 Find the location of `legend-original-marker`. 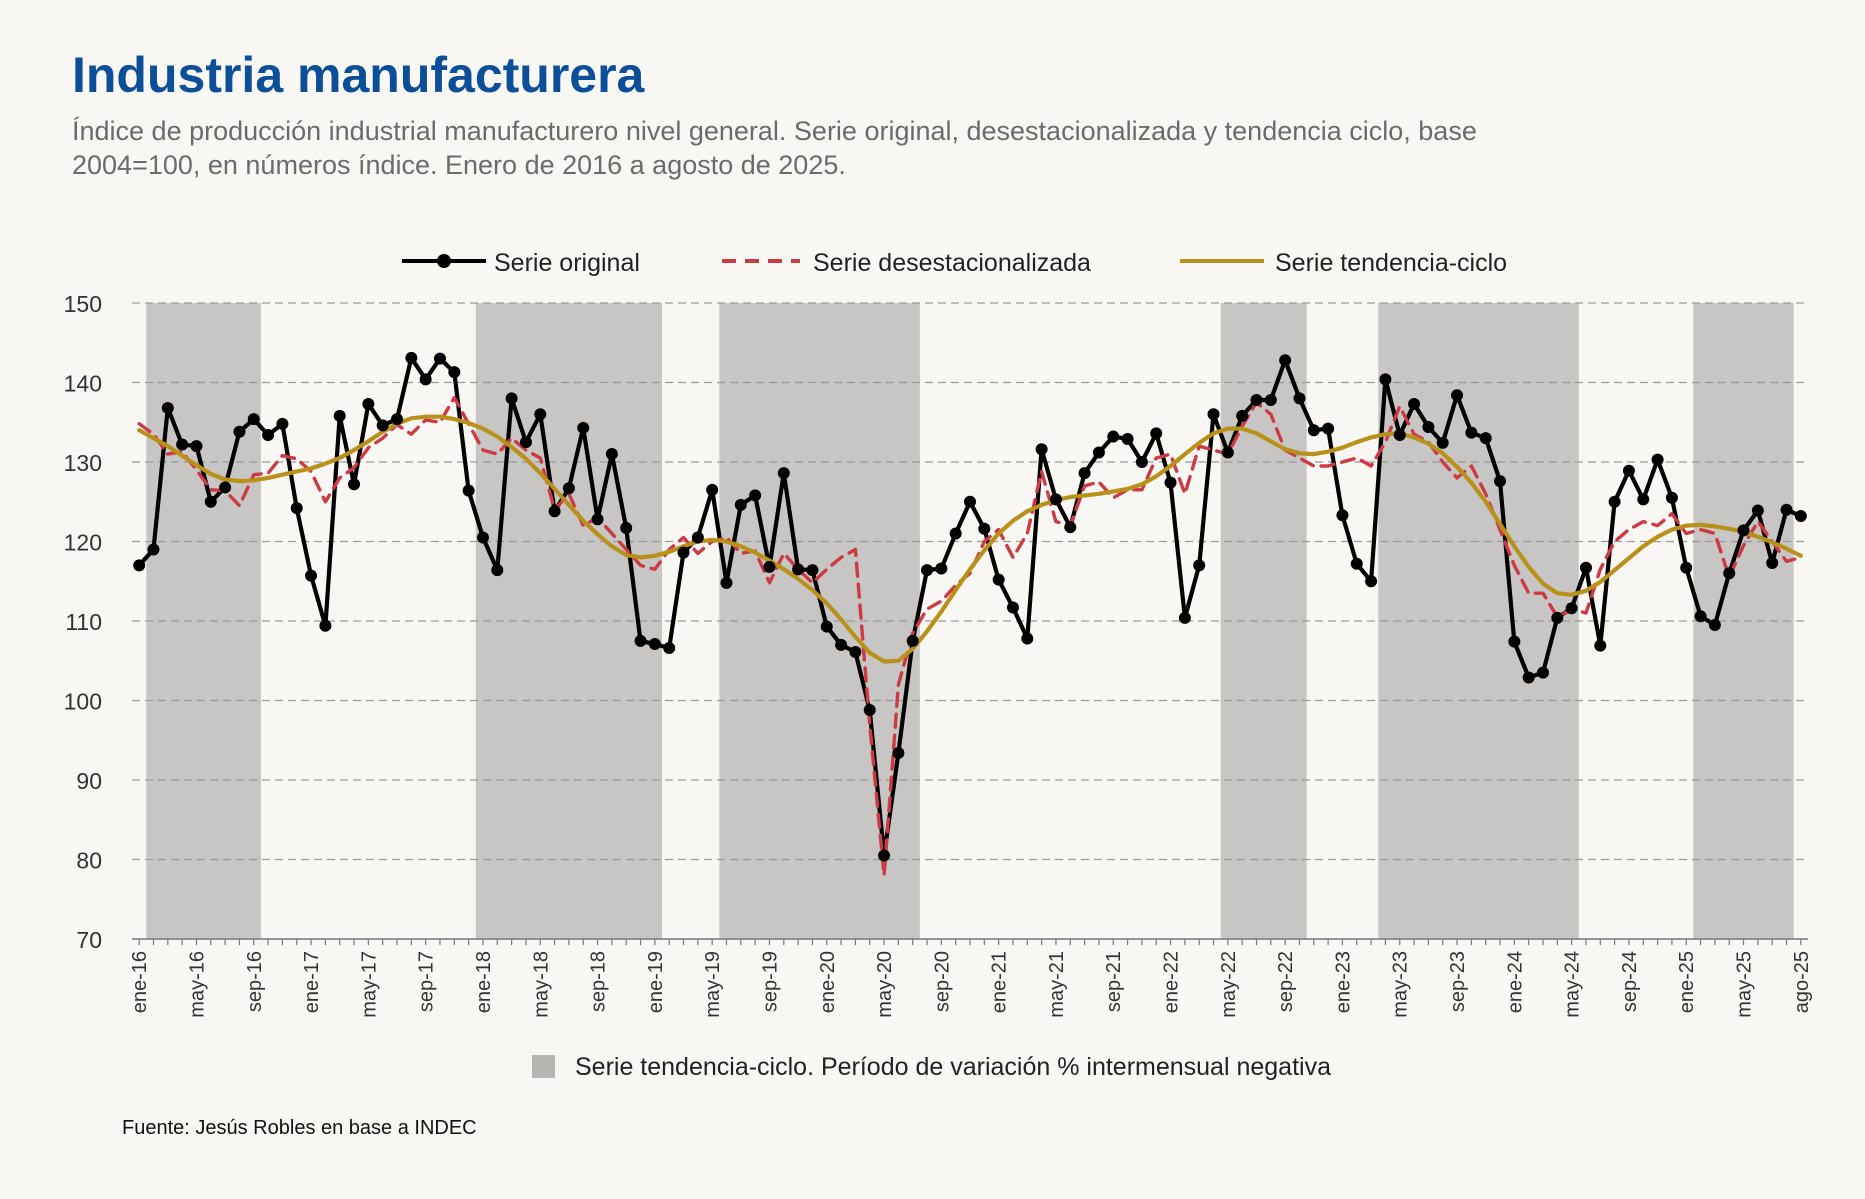

legend-original-marker is located at coordinates (444, 261).